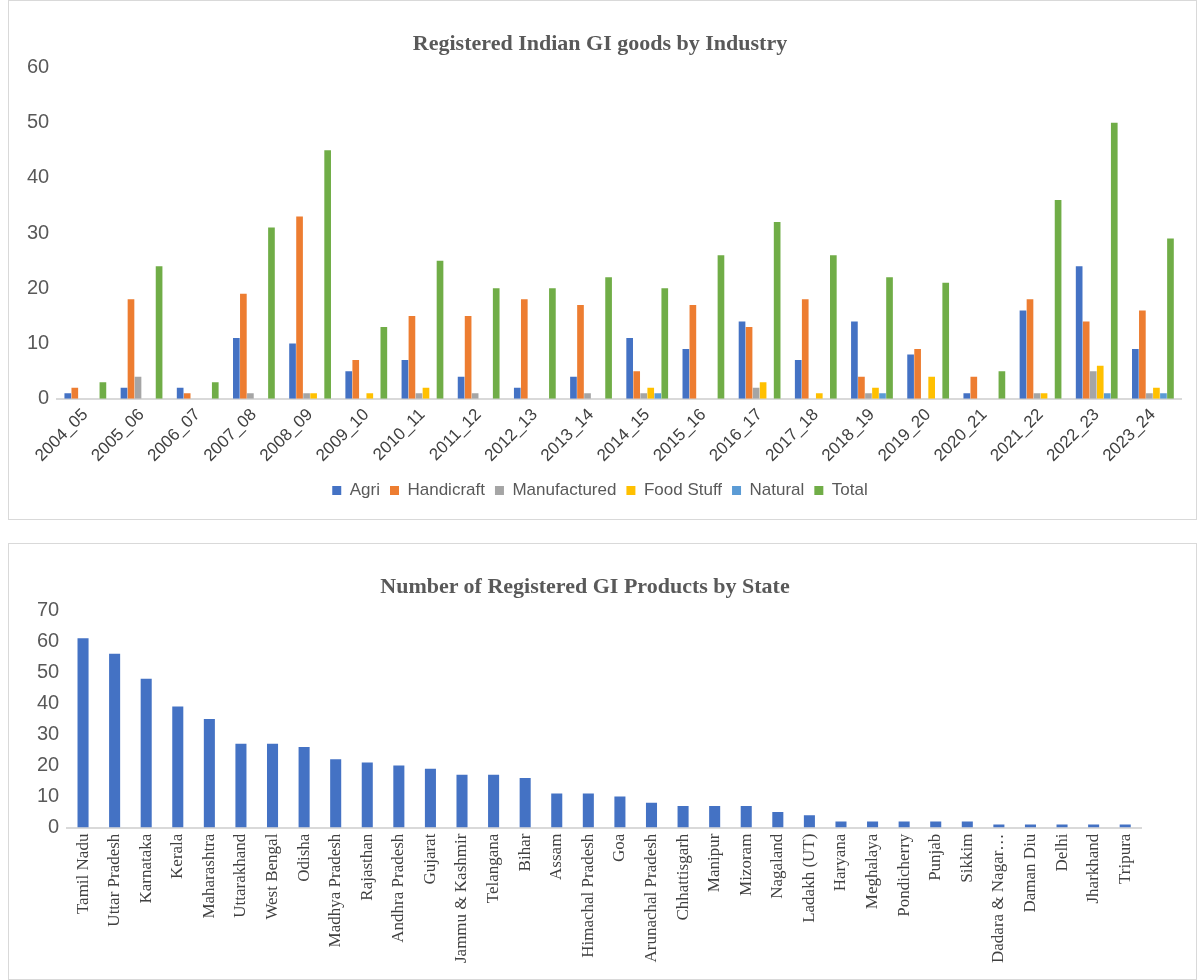 This screenshot has width=1197, height=980. Describe the element at coordinates (38, 65) in the screenshot. I see `y-tick-label: 60` at that location.